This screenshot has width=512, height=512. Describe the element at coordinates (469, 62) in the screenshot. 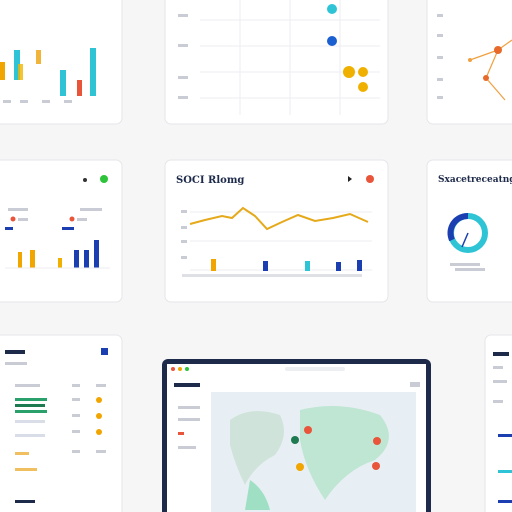

I see `network-card` at that location.